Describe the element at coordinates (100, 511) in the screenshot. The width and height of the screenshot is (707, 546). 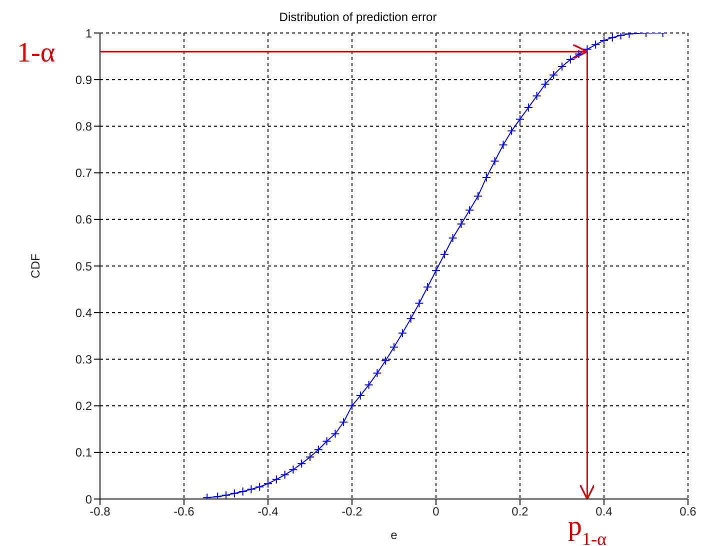
I see `x-tick-label: -0.8` at that location.